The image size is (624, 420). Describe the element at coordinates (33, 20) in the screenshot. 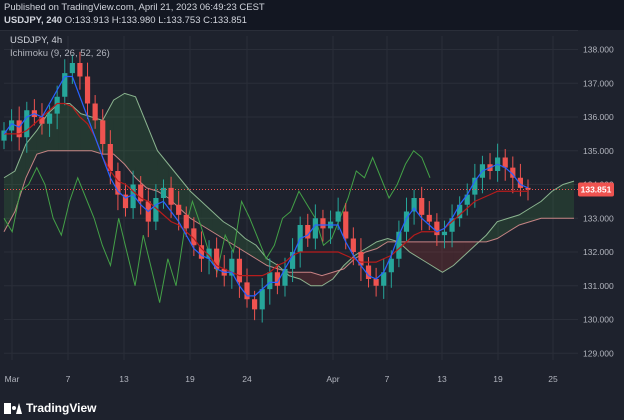

I see `symbol-timeframe: USDJPY, 240` at that location.